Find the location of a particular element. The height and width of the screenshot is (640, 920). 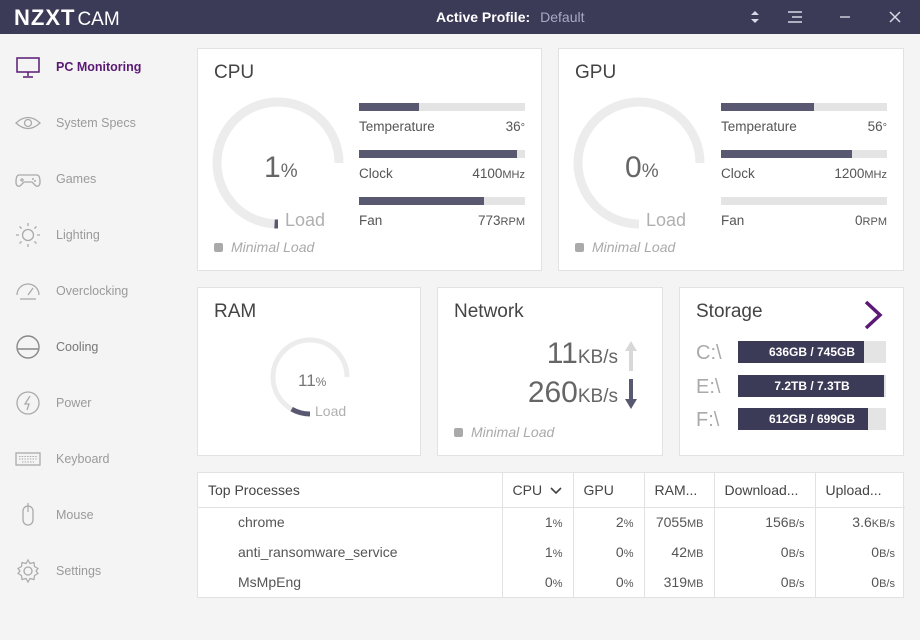

column-header-gpu: GPU is located at coordinates (609, 490).